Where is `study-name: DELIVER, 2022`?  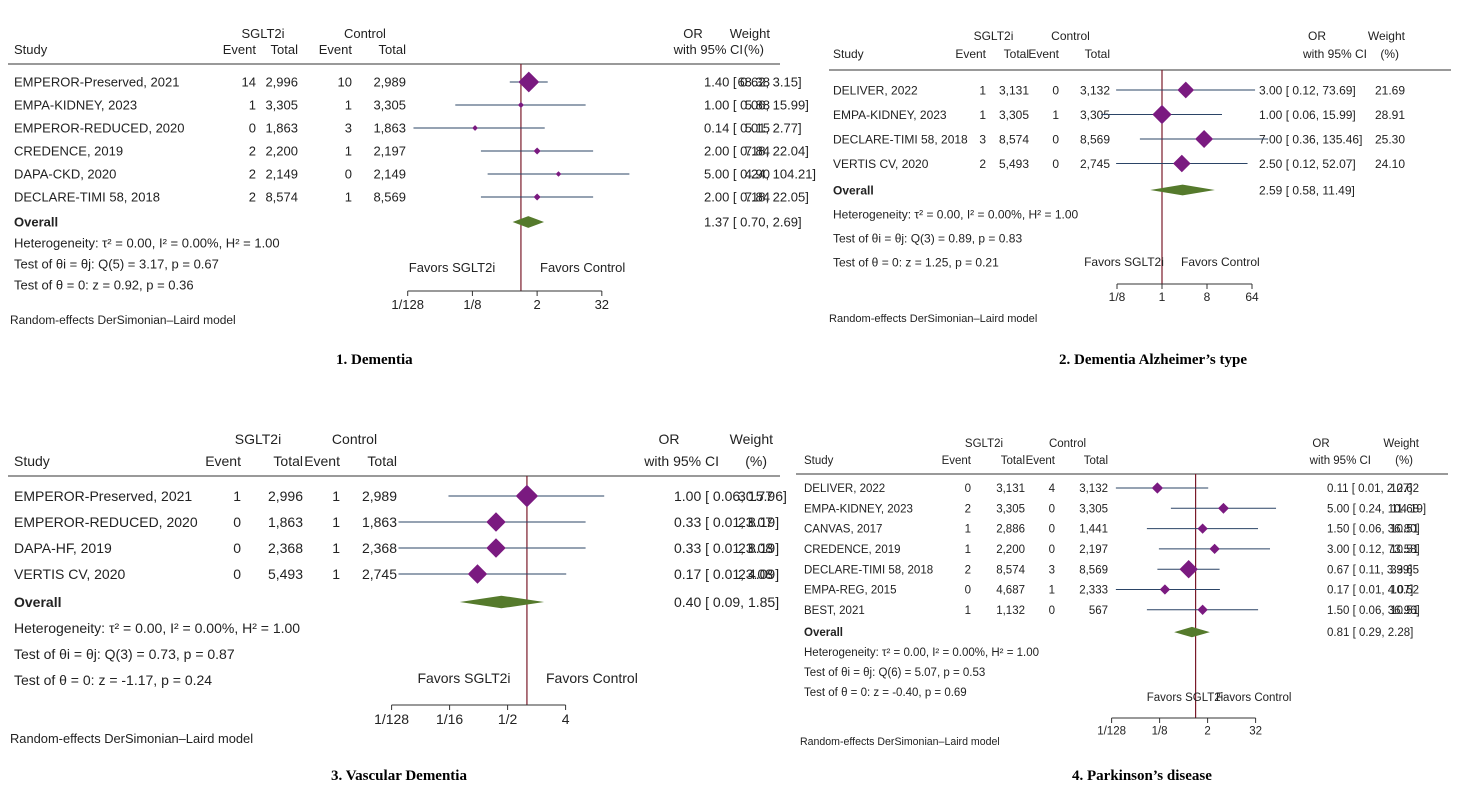 study-name: DELIVER, 2022 is located at coordinates (875, 90).